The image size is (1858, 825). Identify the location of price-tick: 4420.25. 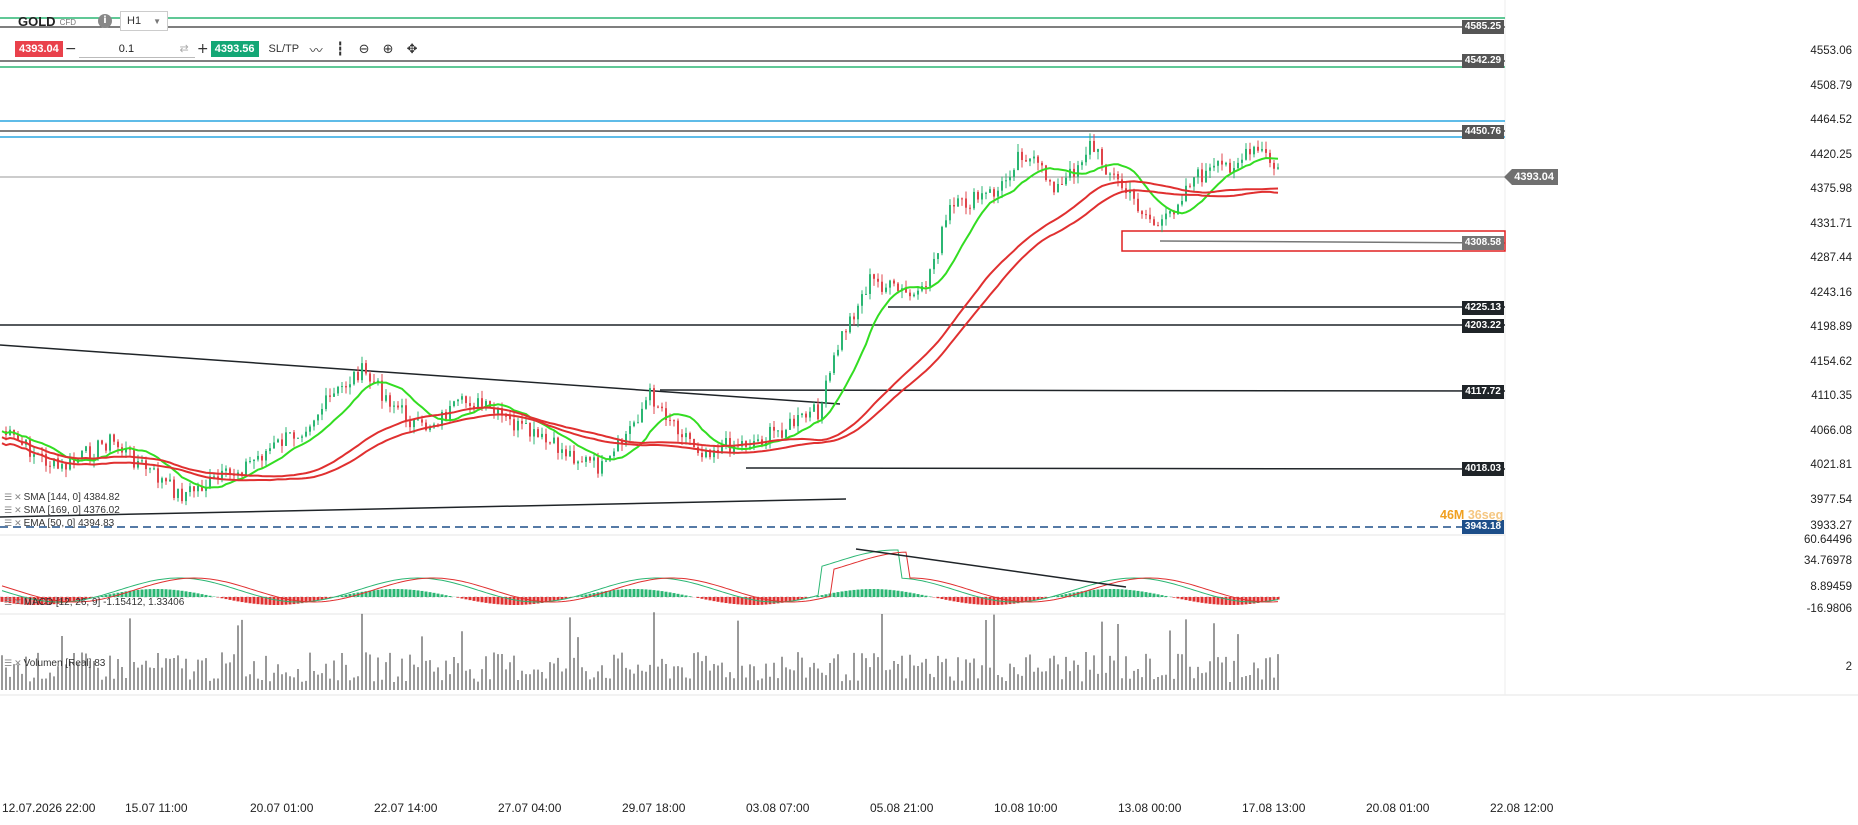
(1831, 155).